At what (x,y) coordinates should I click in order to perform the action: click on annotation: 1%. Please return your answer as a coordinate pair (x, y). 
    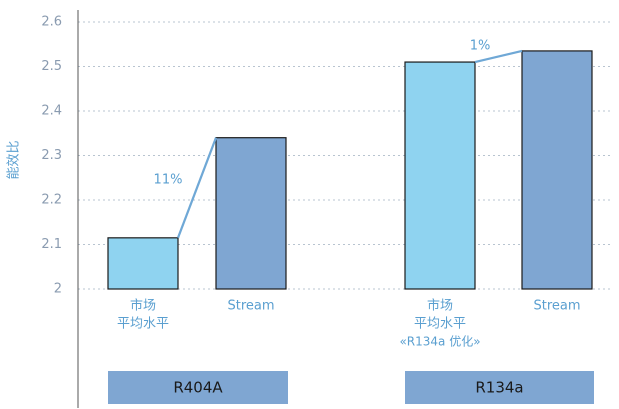
    Looking at the image, I should click on (480, 46).